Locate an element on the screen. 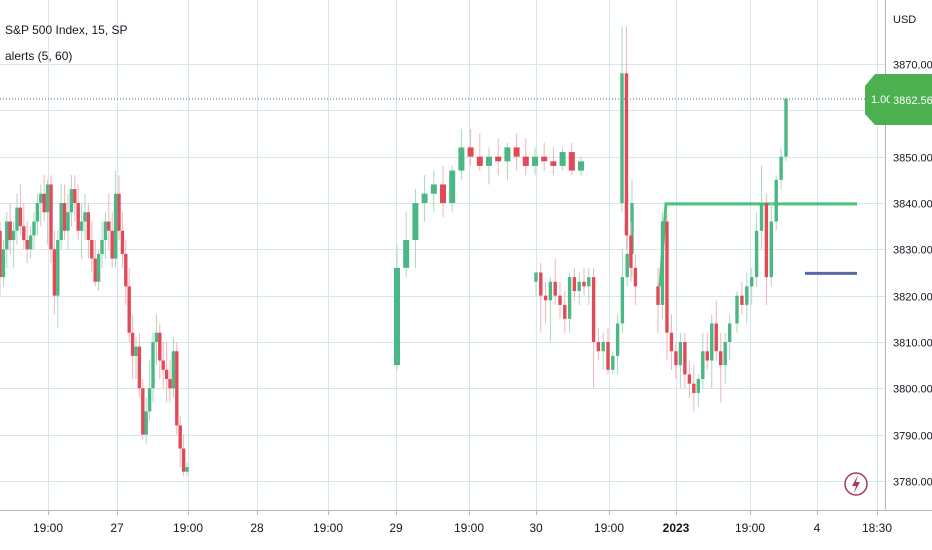  lightning-bolt-icon is located at coordinates (856, 484).